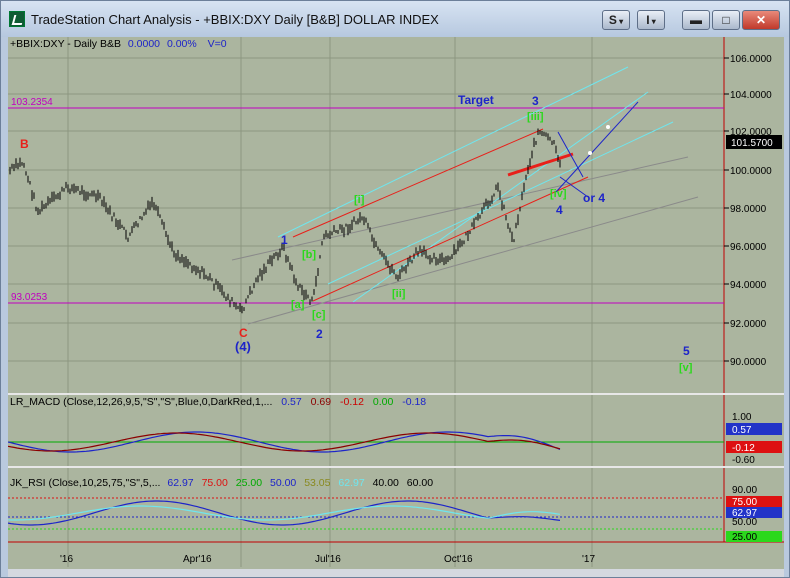 Image resolution: width=790 pixels, height=578 pixels. I want to click on rsi-upper-badge: 75.00, so click(744, 502).